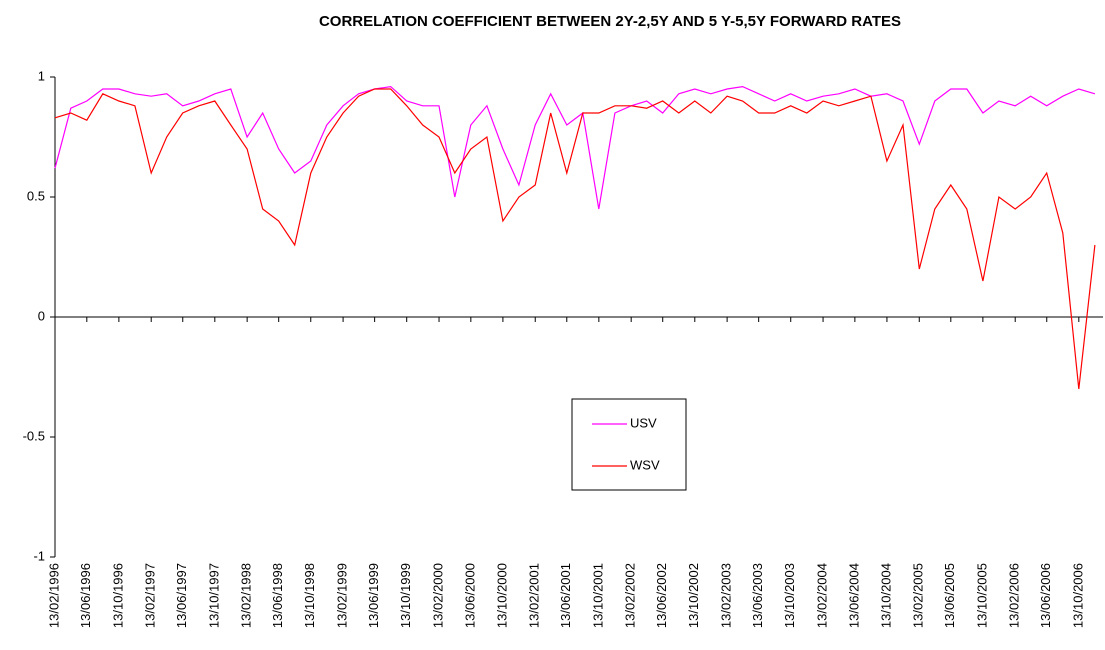 This screenshot has width=1105, height=650. What do you see at coordinates (309, 595) in the screenshot?
I see `x-tick-label: 13/10/1998` at bounding box center [309, 595].